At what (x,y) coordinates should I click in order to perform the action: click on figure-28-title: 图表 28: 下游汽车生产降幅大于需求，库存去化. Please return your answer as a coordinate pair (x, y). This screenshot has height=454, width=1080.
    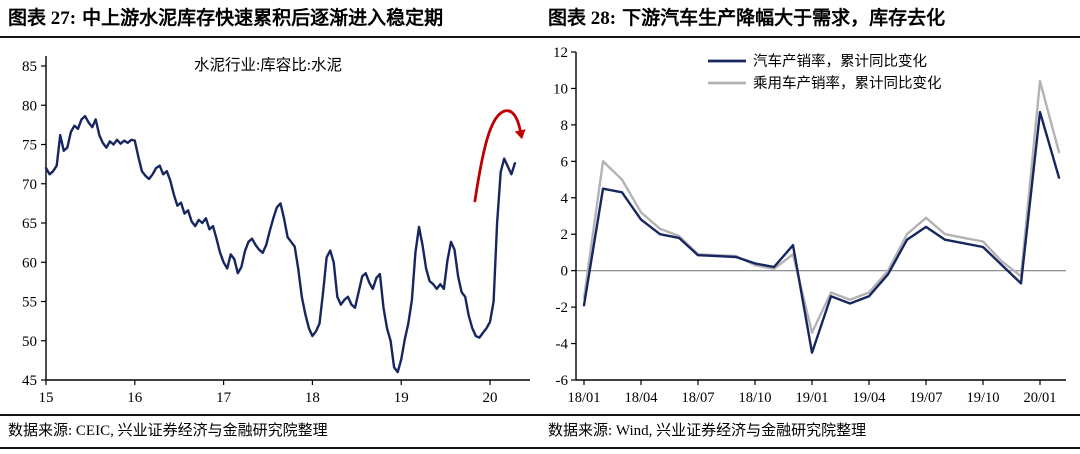
    Looking at the image, I should click on (810, 18).